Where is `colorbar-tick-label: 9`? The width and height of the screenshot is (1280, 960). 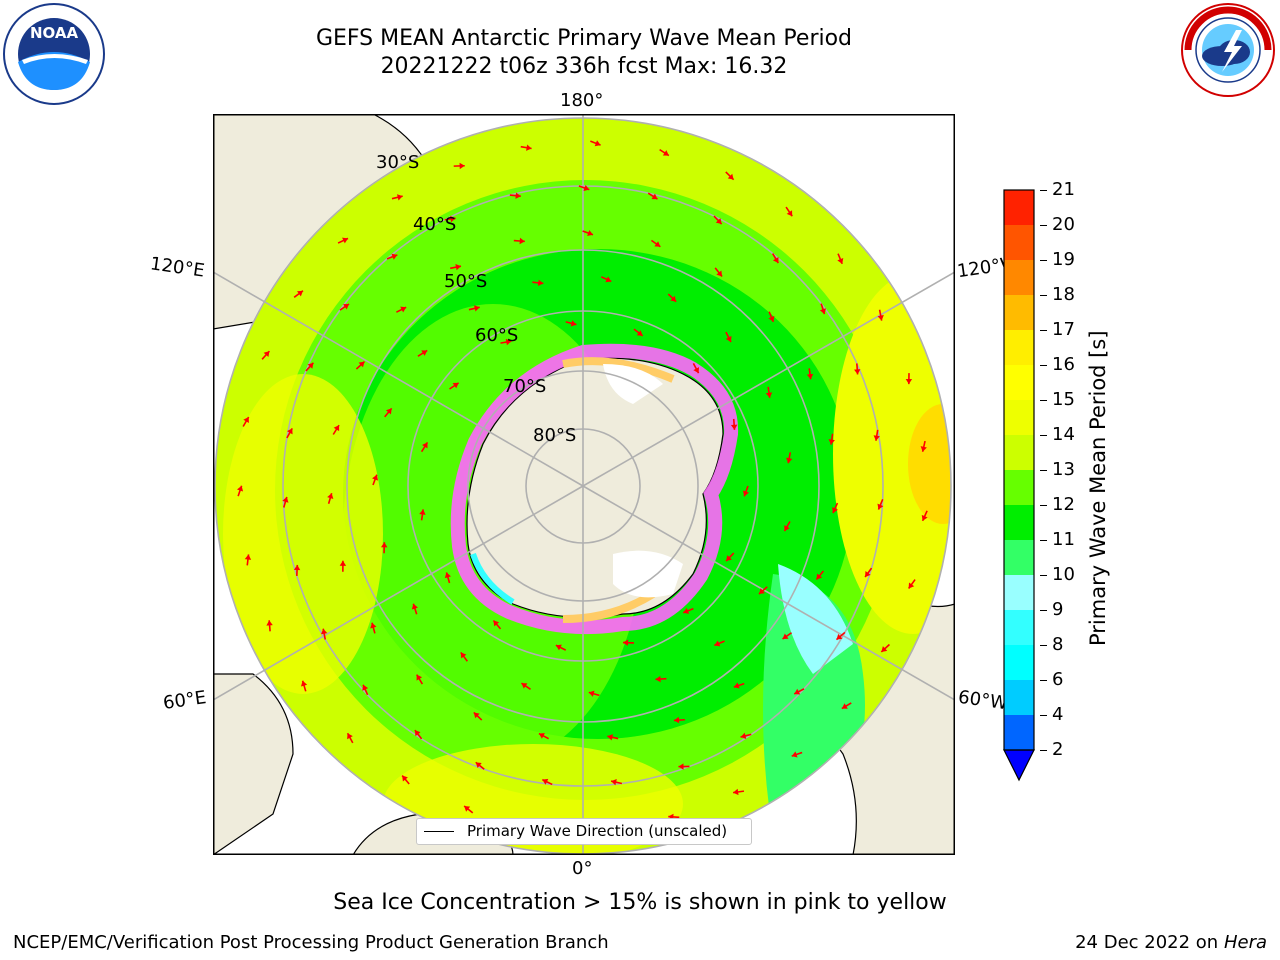
colorbar-tick-label: 9 is located at coordinates (1058, 609).